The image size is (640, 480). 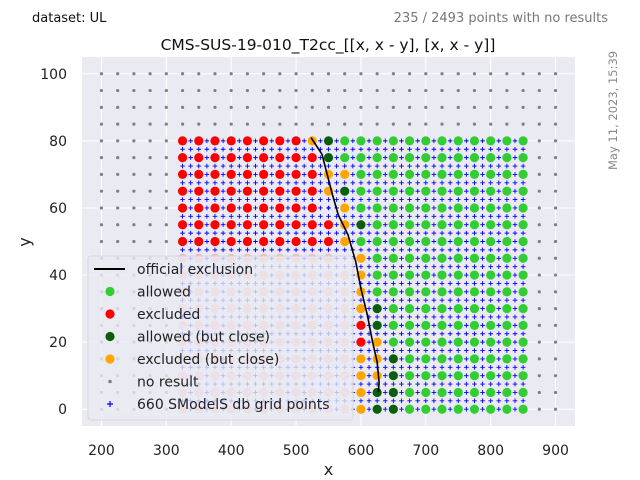 What do you see at coordinates (195, 270) in the screenshot?
I see `legend-label: official exclusion` at bounding box center [195, 270].